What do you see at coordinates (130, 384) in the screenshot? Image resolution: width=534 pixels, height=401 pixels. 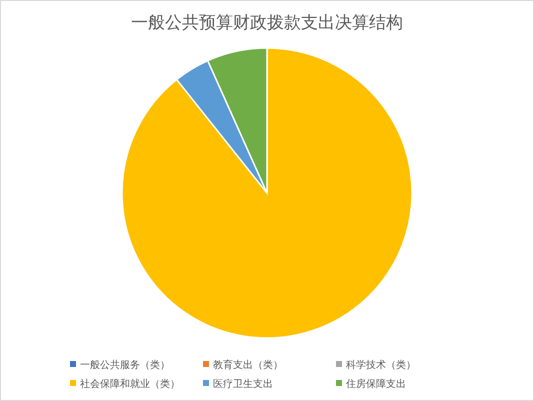 I see `legend-label: 社会保障和就业（类）` at bounding box center [130, 384].